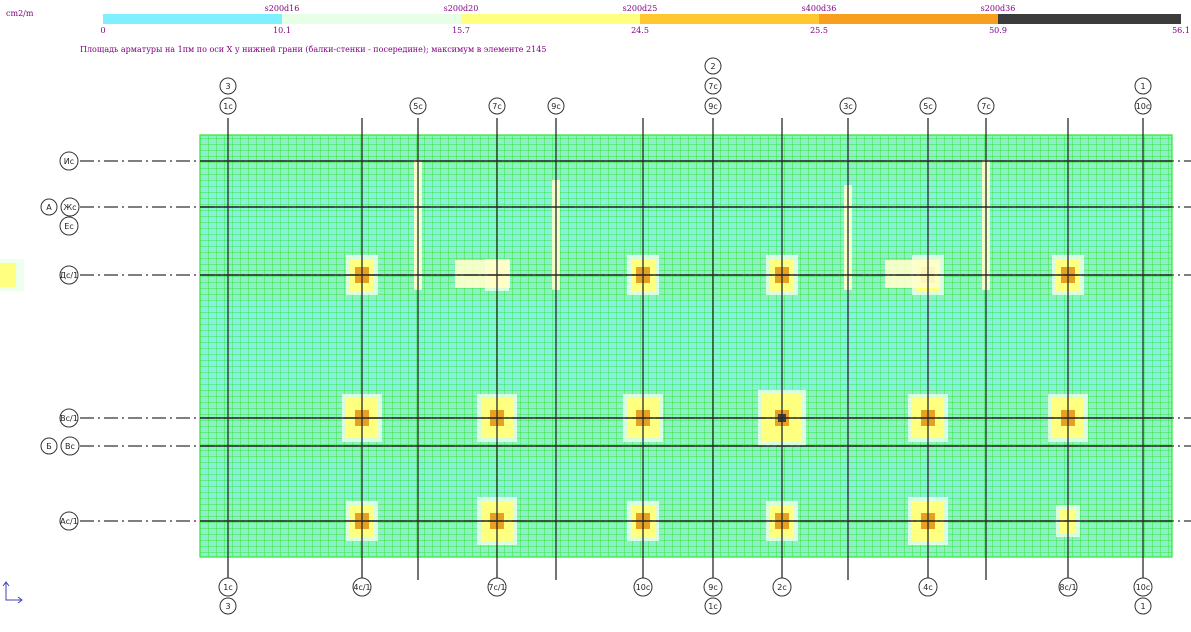  I want to click on left-big-axis-marker: А, so click(49, 207).